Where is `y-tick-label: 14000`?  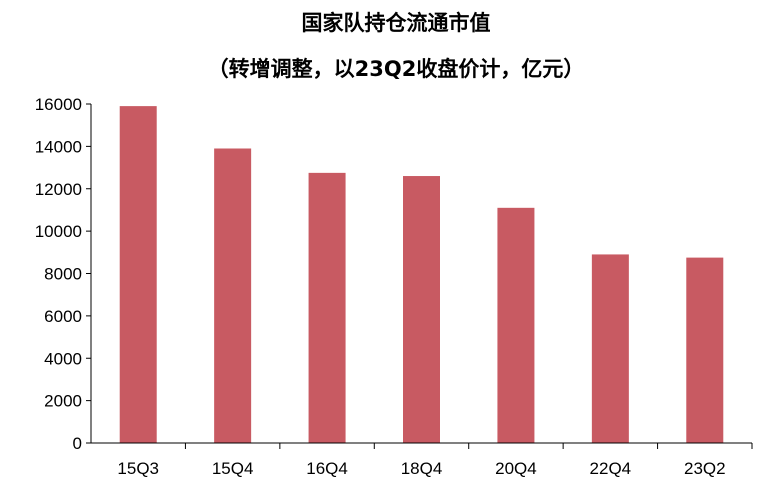
y-tick-label: 14000 is located at coordinates (58, 146).